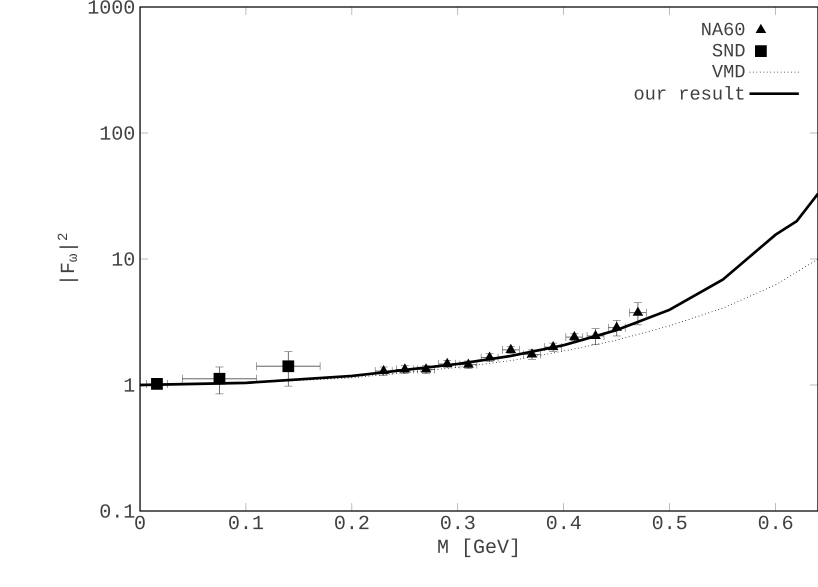  What do you see at coordinates (117, 133) in the screenshot?
I see `y-tick-label: 100` at bounding box center [117, 133].